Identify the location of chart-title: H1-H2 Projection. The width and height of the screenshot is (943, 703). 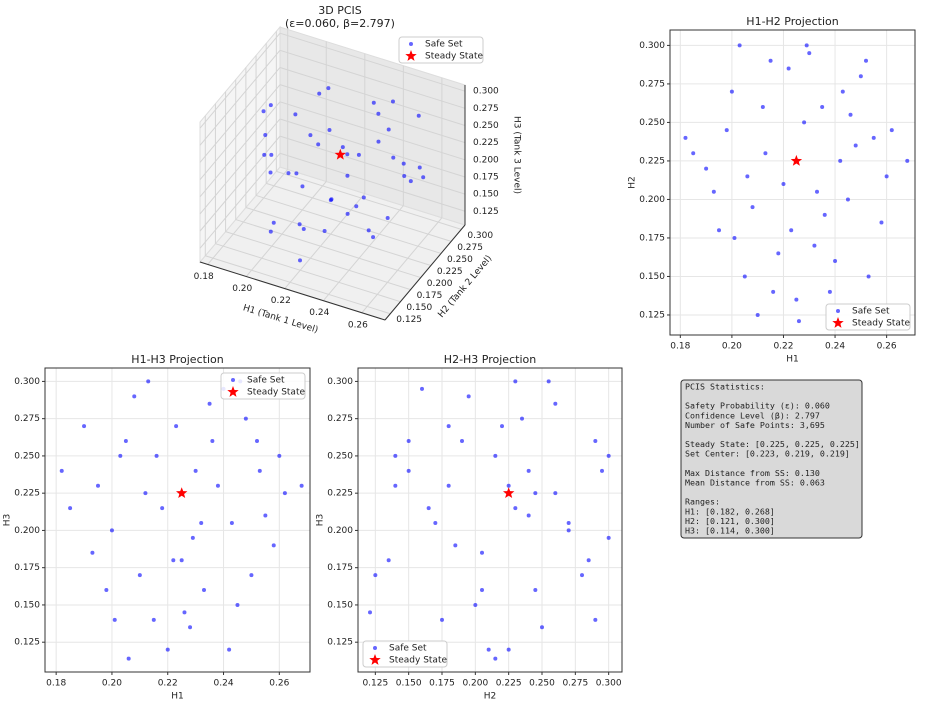
(792, 21).